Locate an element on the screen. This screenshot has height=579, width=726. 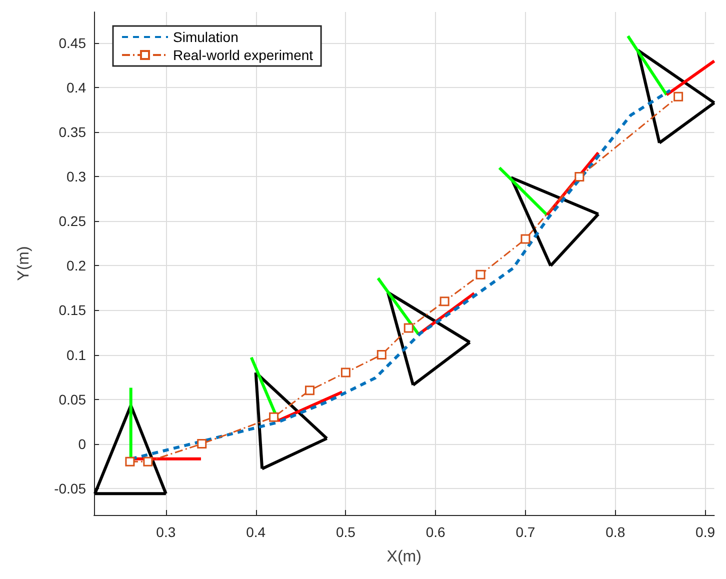
y-tick-label: 0.4 is located at coordinates (76, 88).